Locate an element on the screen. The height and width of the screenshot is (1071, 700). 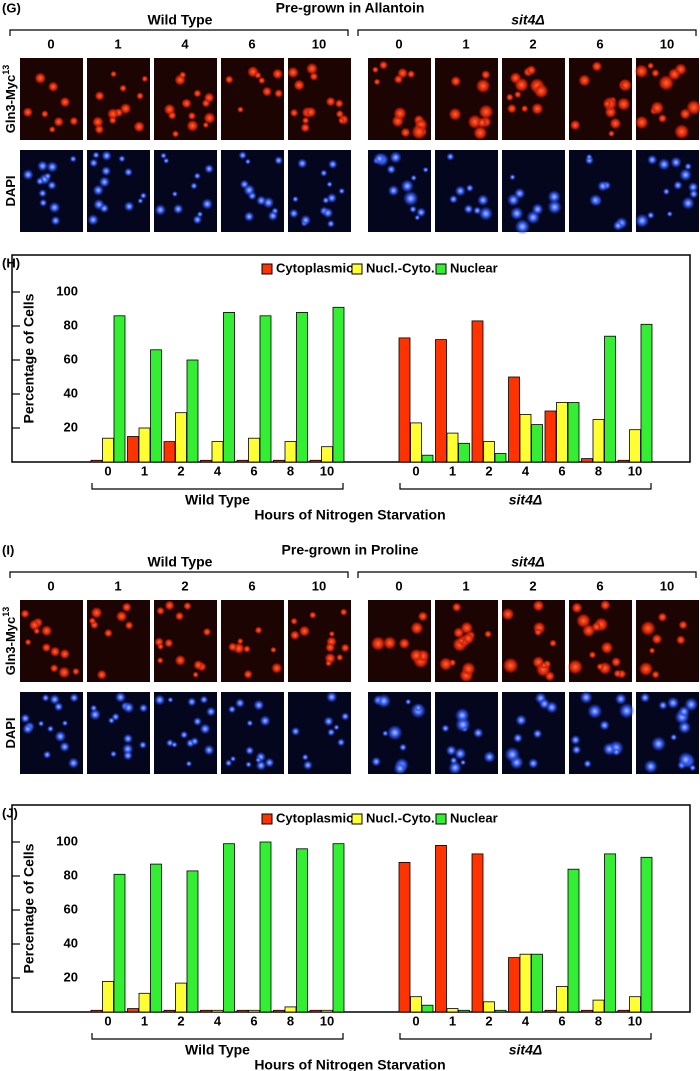
x-tick-label: 1 is located at coordinates (144, 1020).